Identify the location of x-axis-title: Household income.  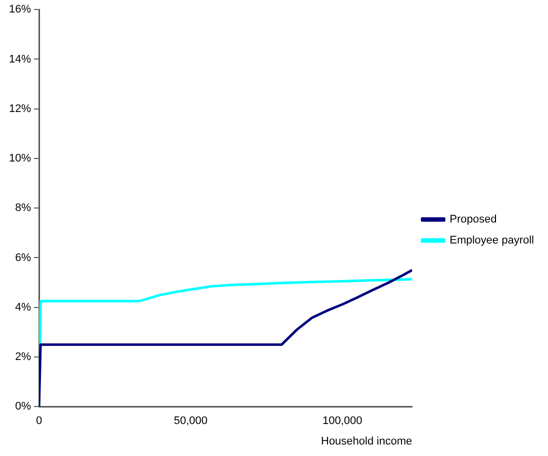
(366, 441).